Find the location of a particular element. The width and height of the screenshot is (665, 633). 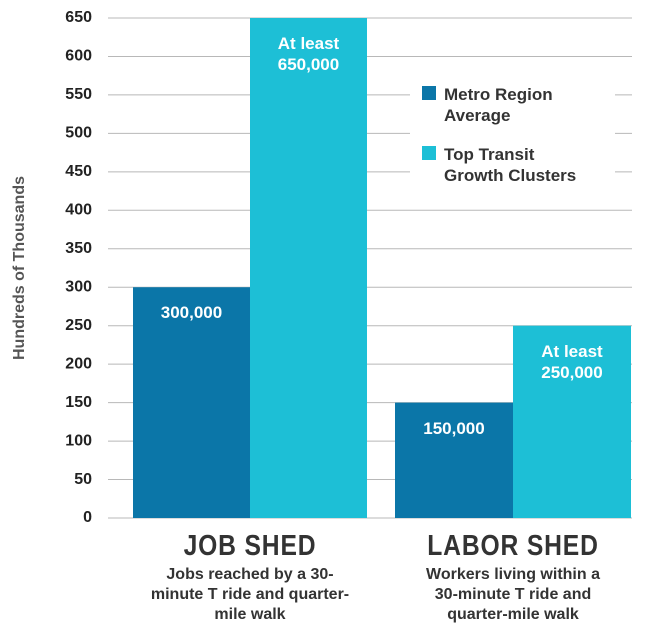

y-axis-label: Hundreds of Thousands is located at coordinates (19, 268).